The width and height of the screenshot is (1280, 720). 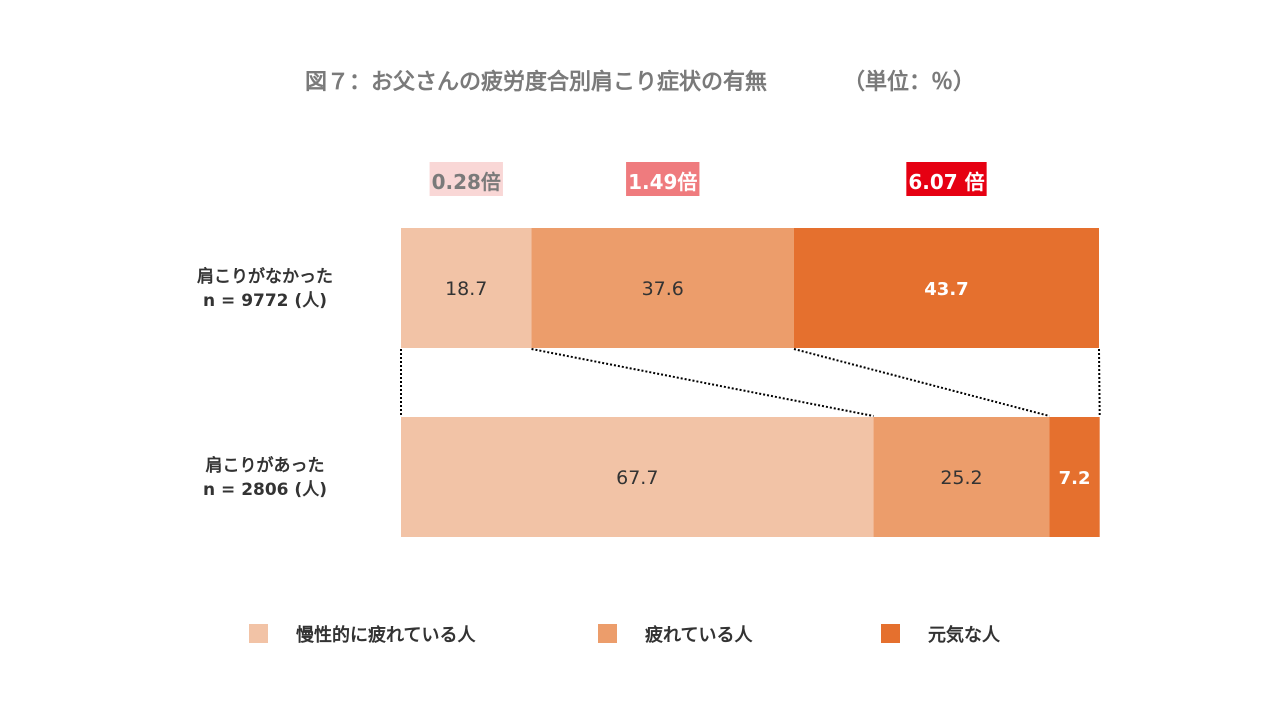 I want to click on data-label: 7.2, so click(x=1075, y=478).